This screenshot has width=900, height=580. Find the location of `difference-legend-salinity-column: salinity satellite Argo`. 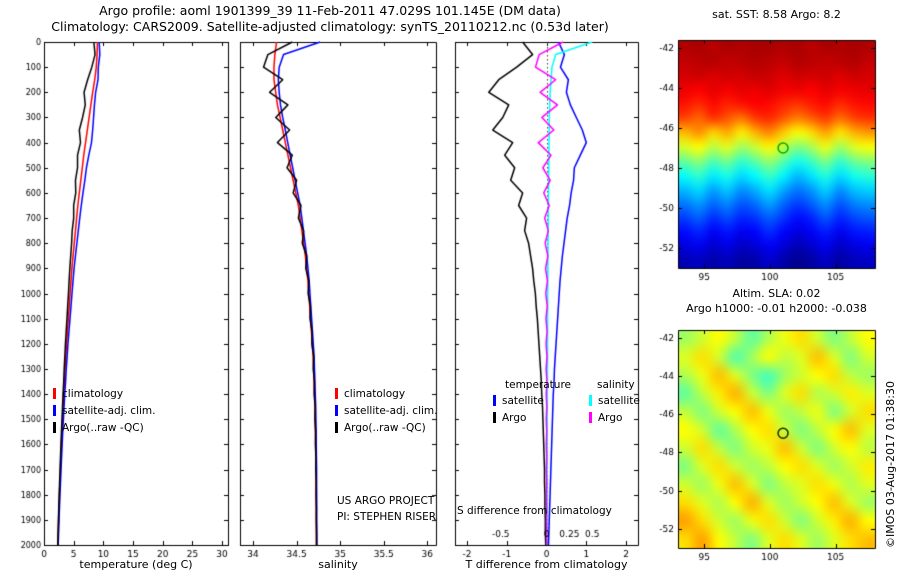

difference-legend-salinity-column: salinity satellite Argo is located at coordinates (614, 404).